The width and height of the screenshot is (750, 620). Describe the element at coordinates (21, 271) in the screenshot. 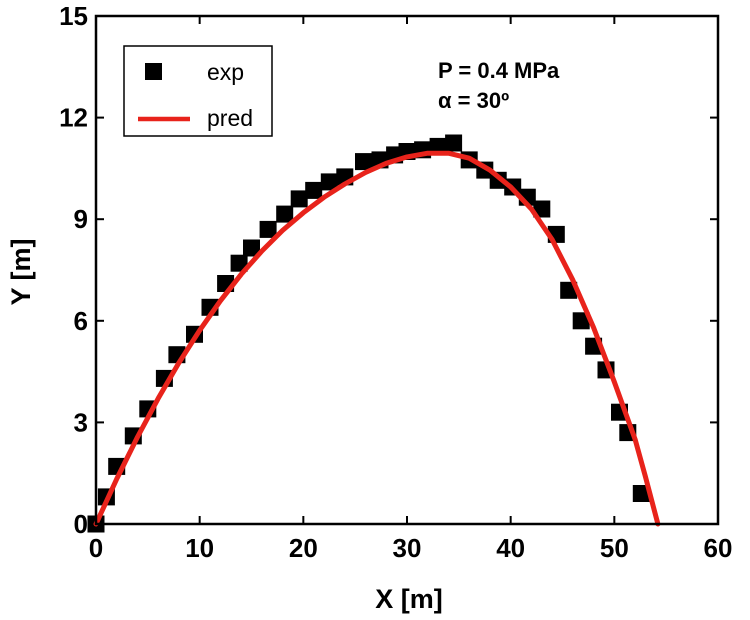

I see `y-axis-title: Y [m]` at that location.